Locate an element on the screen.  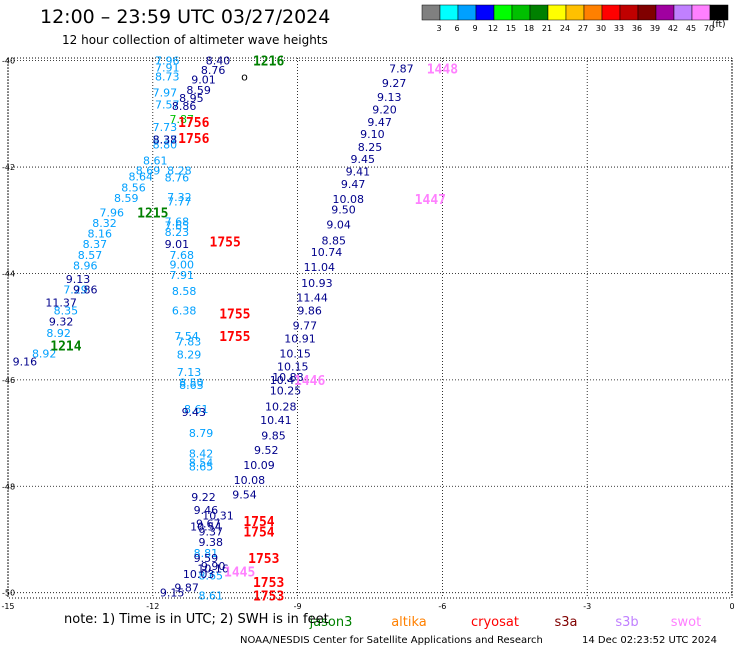
pass-time-label: 1448 is located at coordinates (442, 70).